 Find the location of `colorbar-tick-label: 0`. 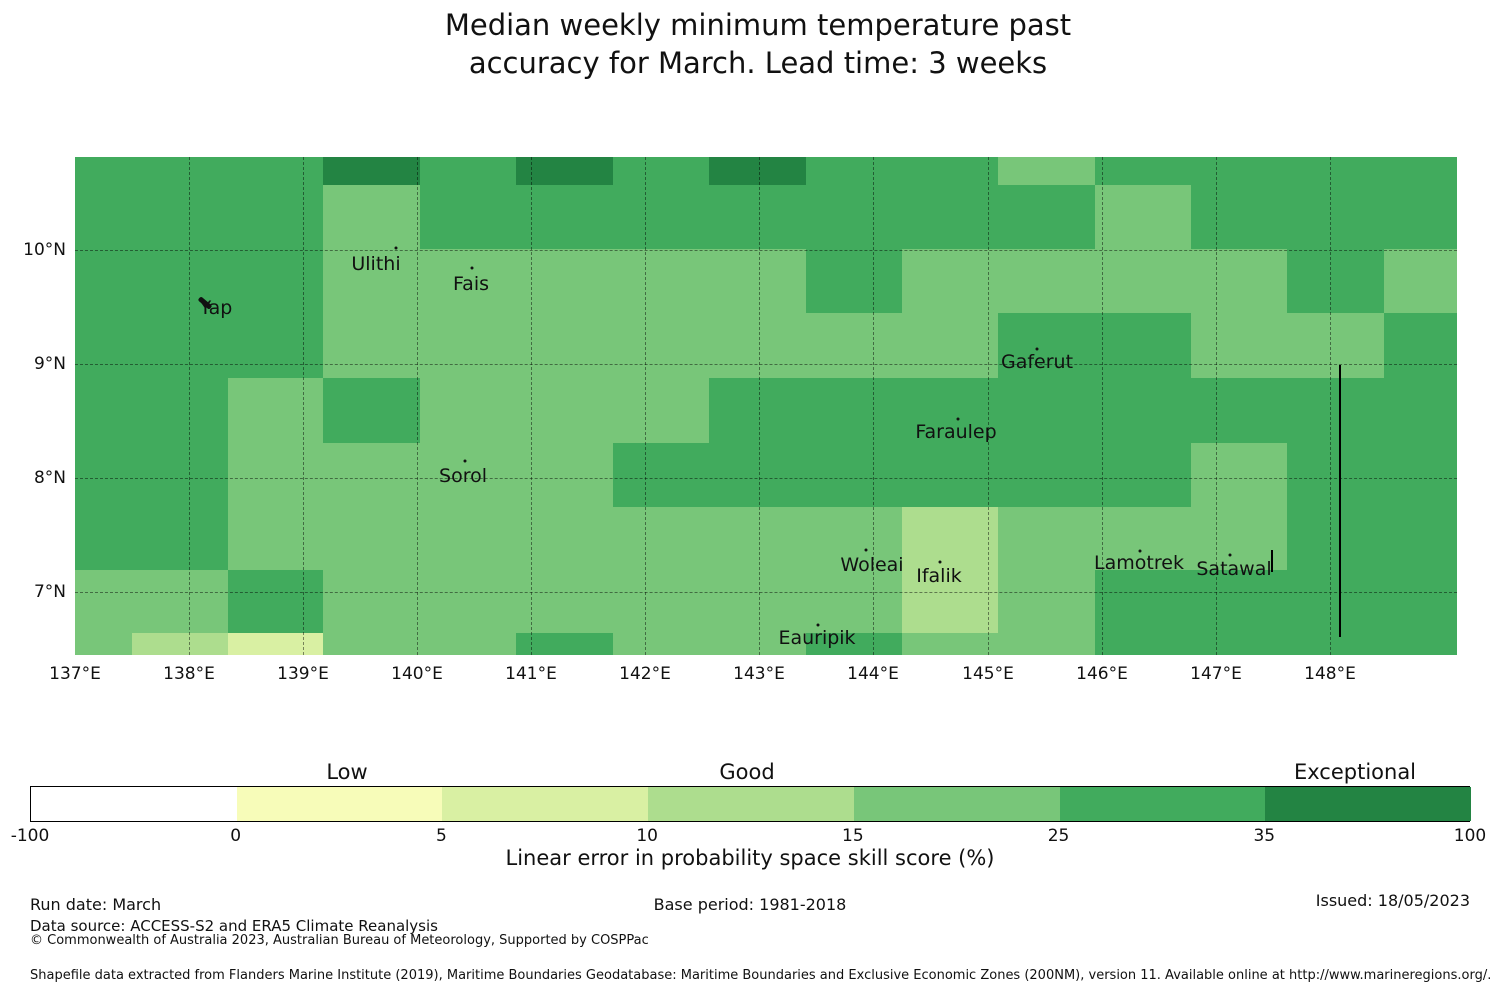

colorbar-tick-label: 0 is located at coordinates (236, 836).